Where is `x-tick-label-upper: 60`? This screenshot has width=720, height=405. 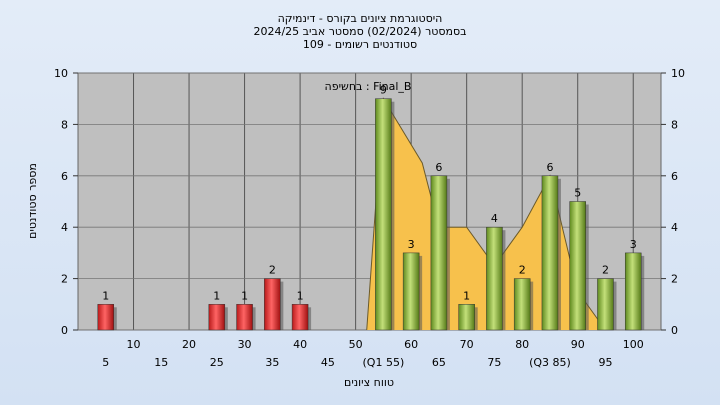
x-tick-label-upper: 60 is located at coordinates (411, 344).